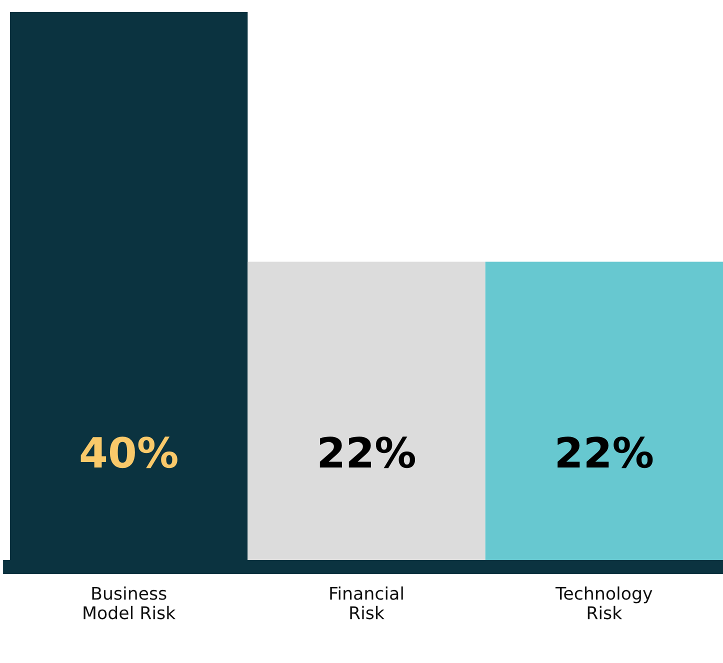 The image size is (723, 663). I want to click on x-tick-label: Financial Risk, so click(366, 603).